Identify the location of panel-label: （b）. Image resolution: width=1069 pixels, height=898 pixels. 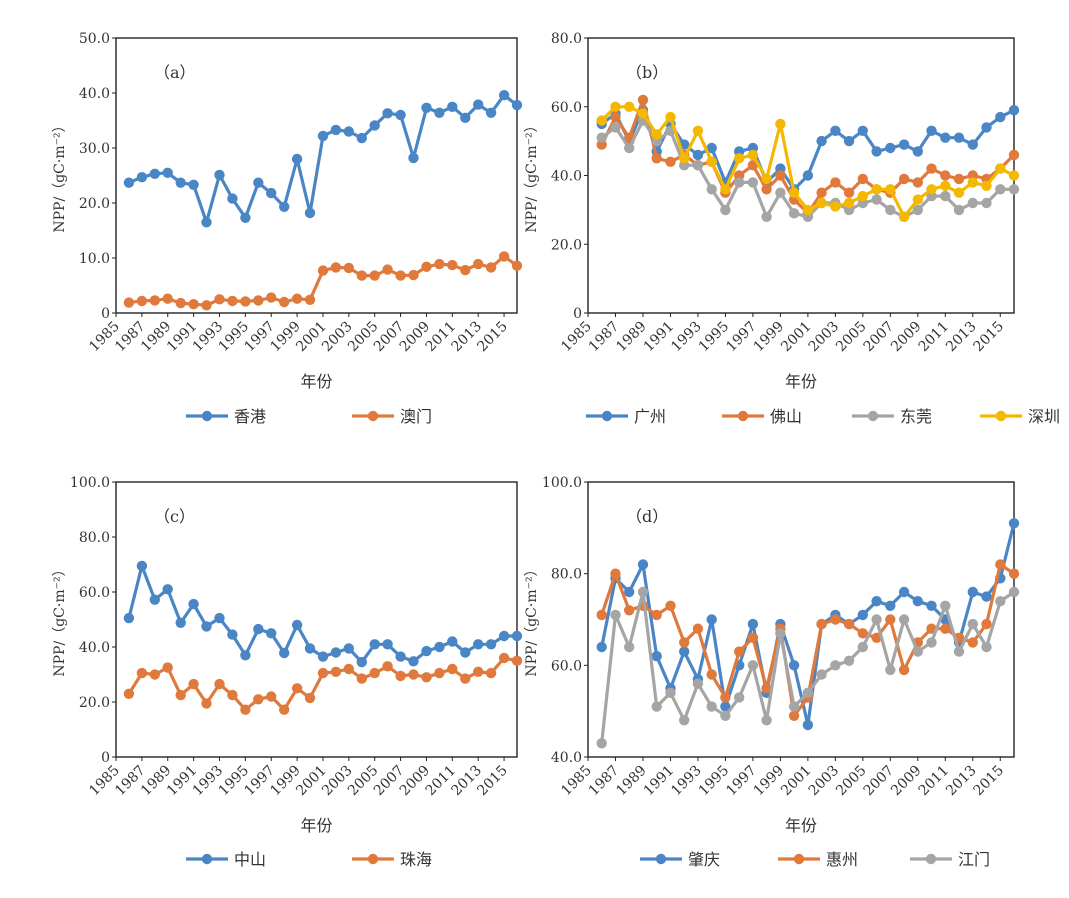
(647, 72).